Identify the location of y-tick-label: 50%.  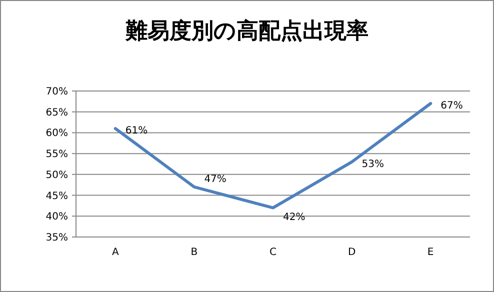
(57, 175).